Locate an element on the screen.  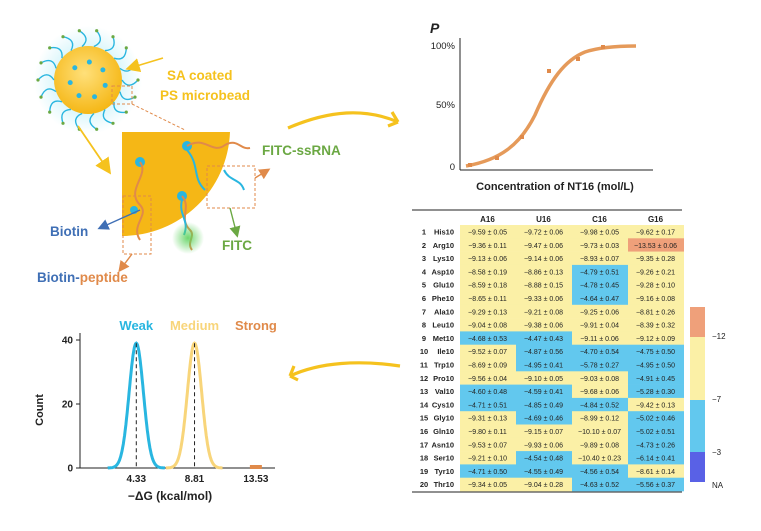
row-index: 1 is located at coordinates (424, 232).